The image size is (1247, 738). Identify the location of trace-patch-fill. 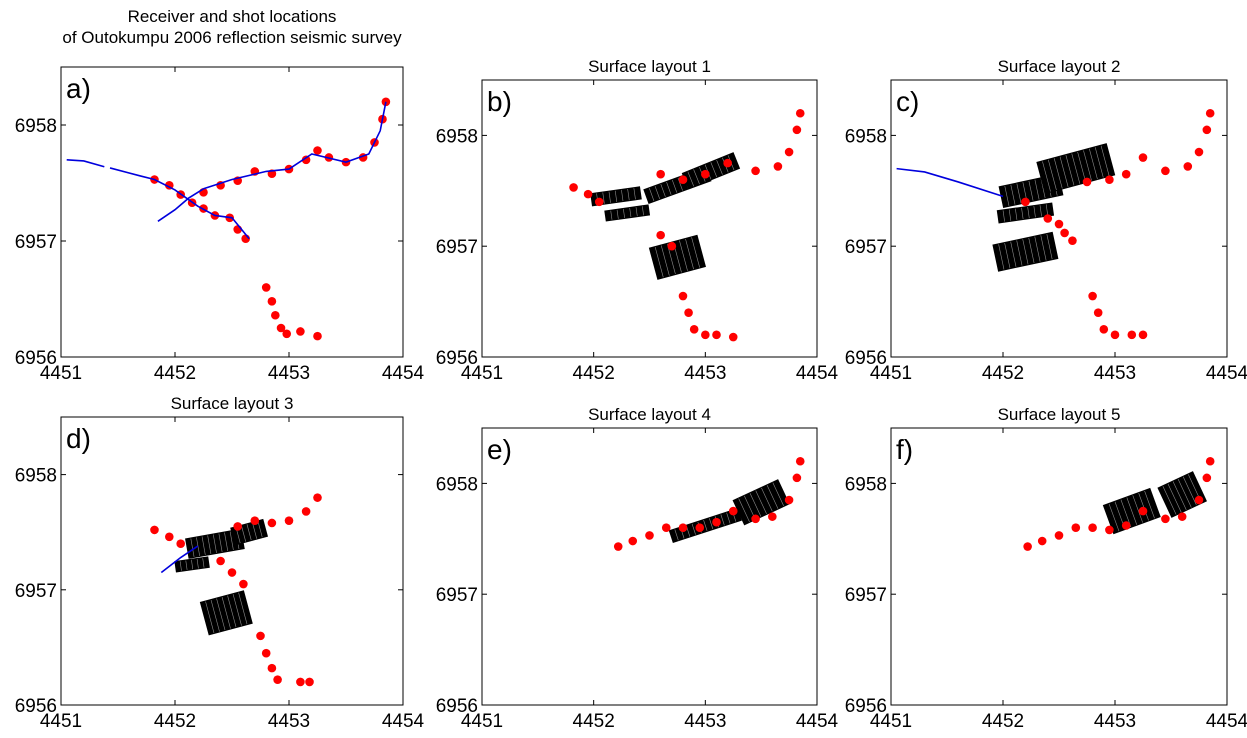
(711, 171).